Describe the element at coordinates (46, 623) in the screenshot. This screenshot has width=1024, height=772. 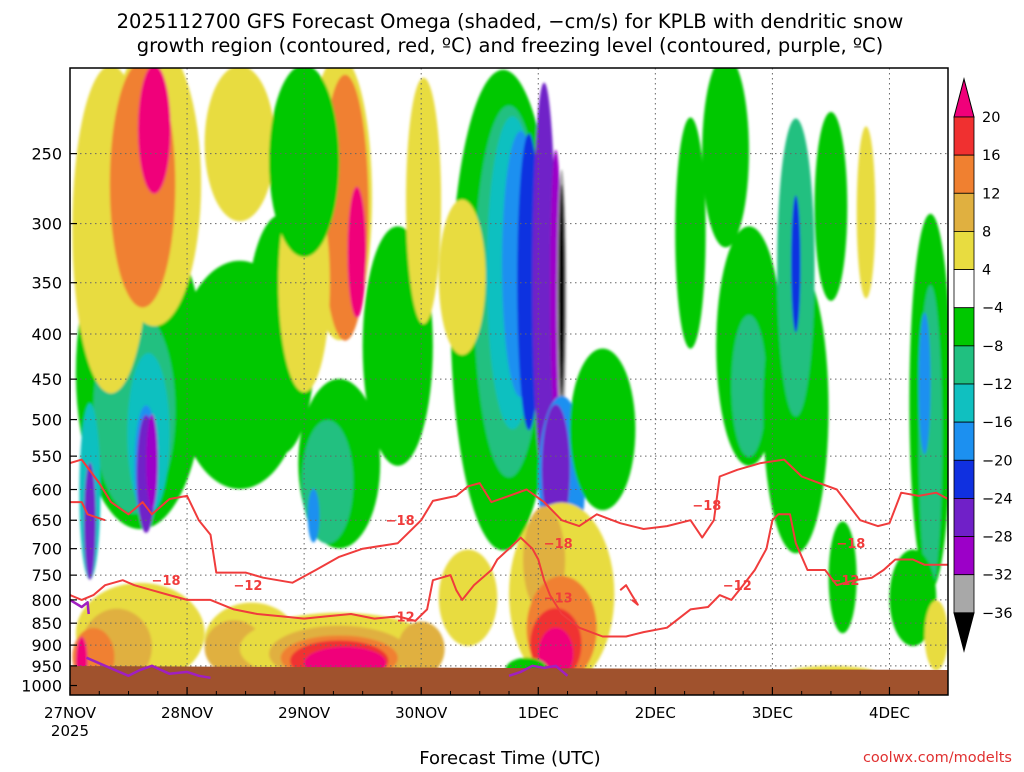
I see `y-tick-label: 850` at that location.